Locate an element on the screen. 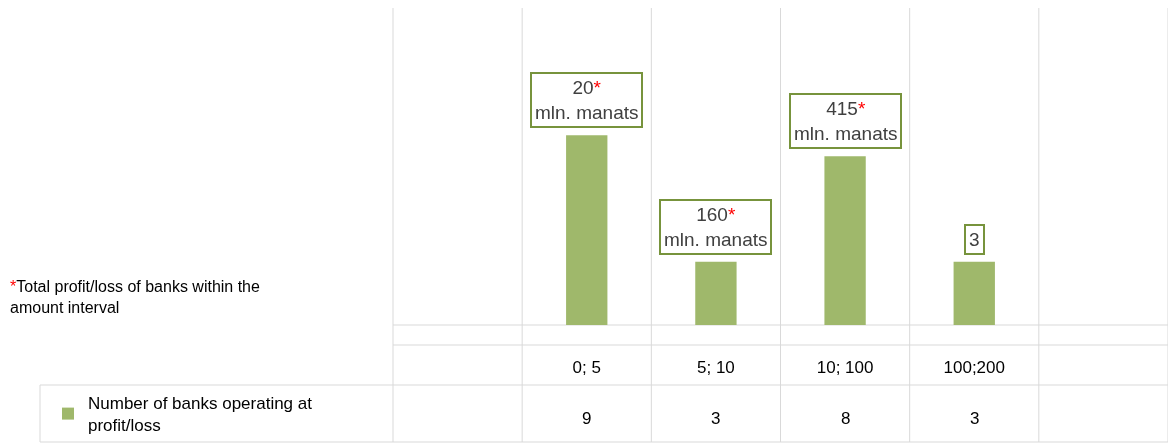 The image size is (1168, 444). annotation: 3 is located at coordinates (974, 239).